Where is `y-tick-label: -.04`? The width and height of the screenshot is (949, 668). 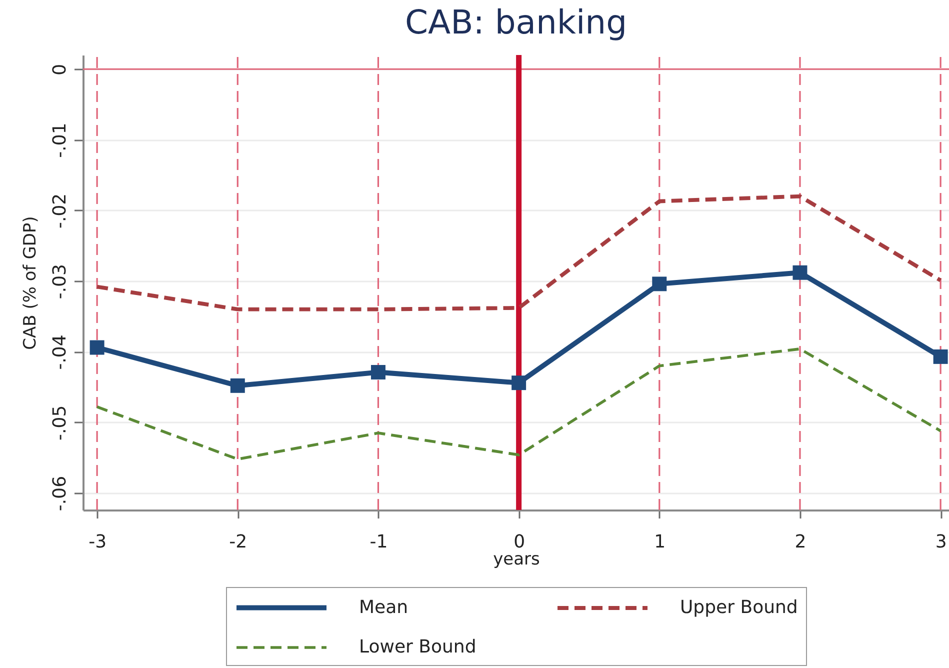 y-tick-label: -.04 is located at coordinates (60, 352).